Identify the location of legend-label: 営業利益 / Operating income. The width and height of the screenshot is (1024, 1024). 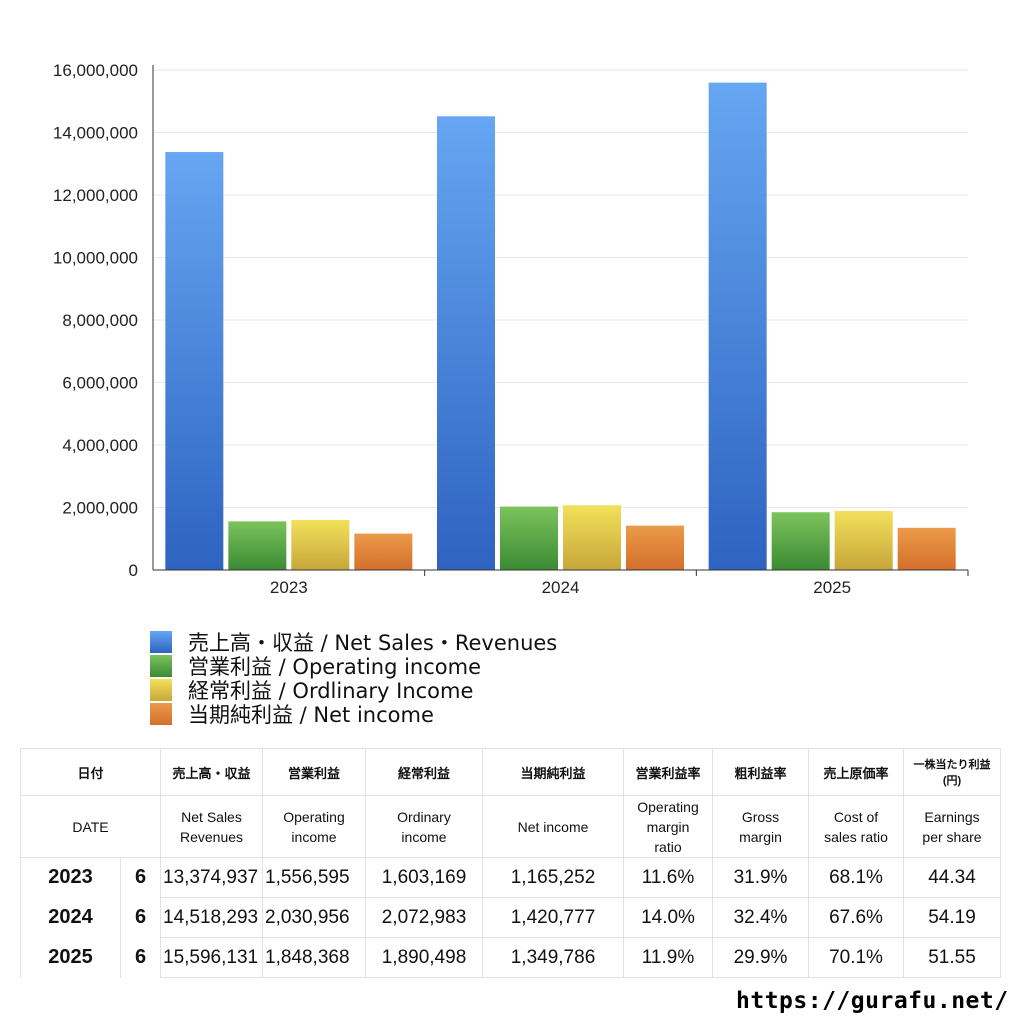
(335, 667).